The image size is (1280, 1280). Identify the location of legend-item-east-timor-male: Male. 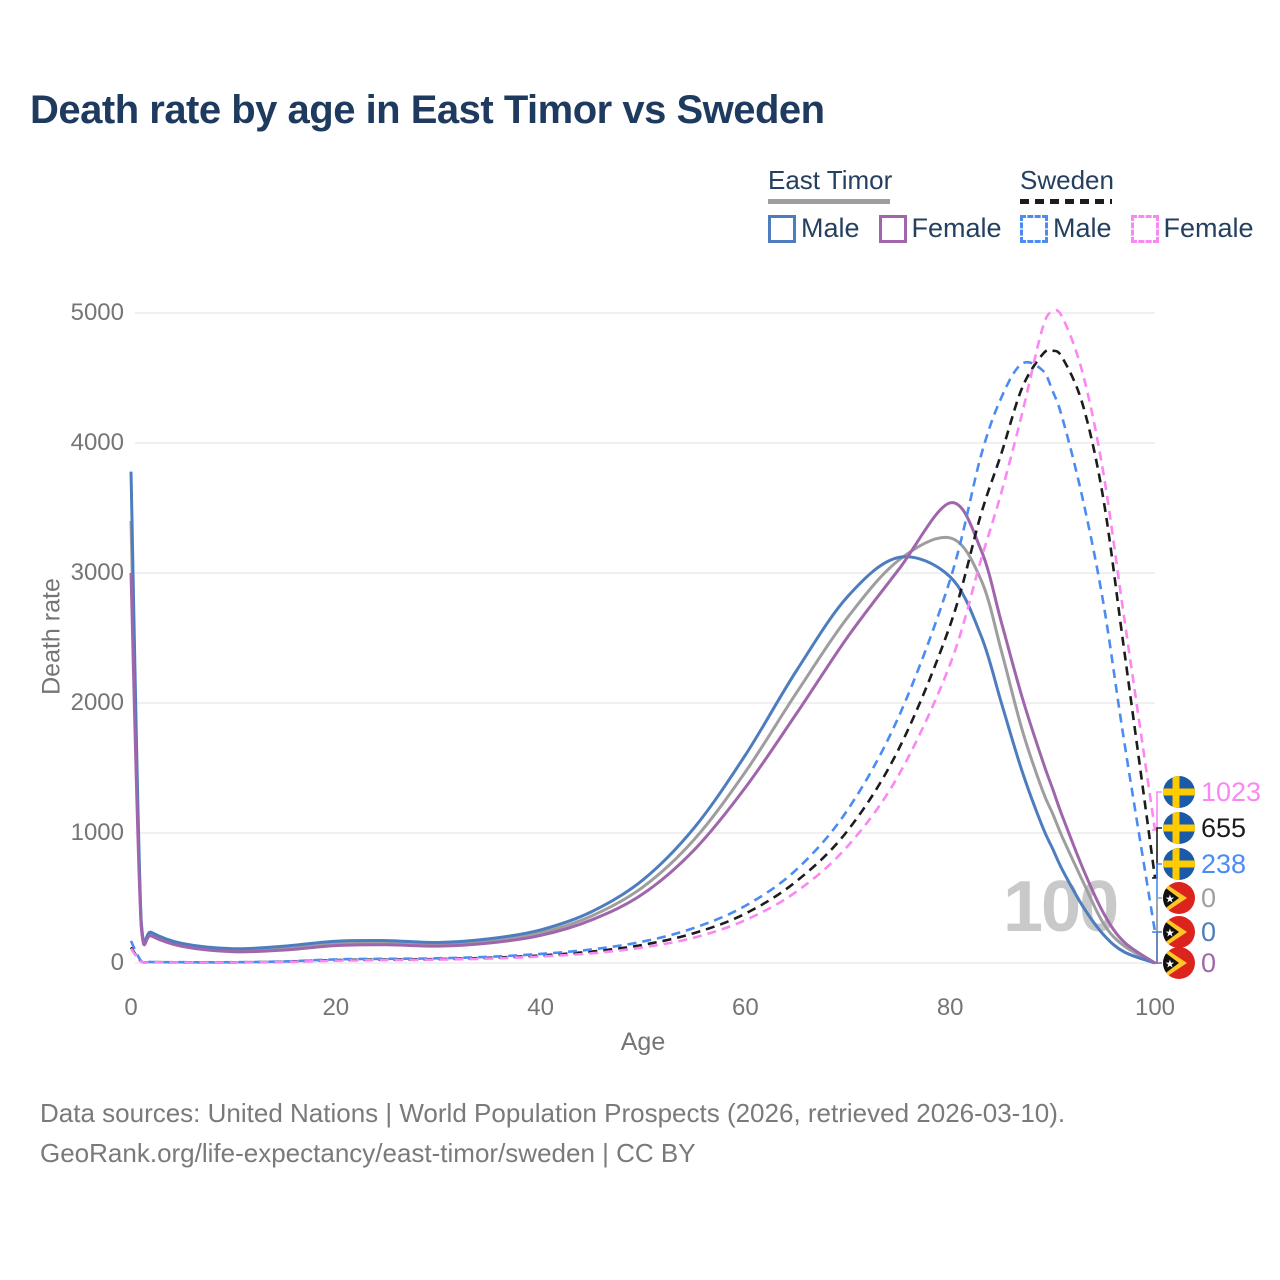
(814, 228).